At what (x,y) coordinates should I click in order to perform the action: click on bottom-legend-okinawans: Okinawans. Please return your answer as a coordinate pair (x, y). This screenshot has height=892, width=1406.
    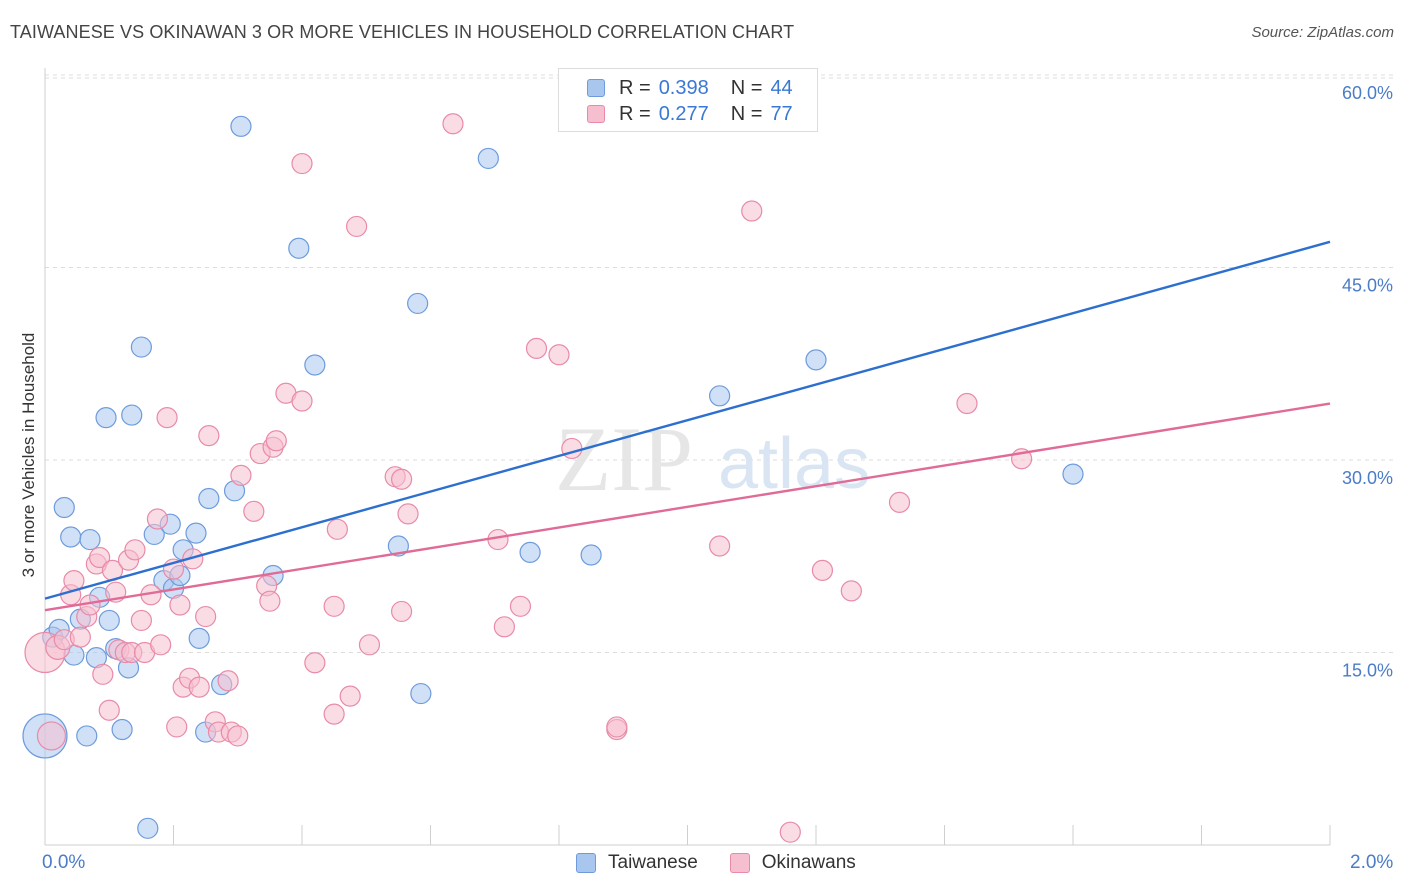
    Looking at the image, I should click on (792, 863).